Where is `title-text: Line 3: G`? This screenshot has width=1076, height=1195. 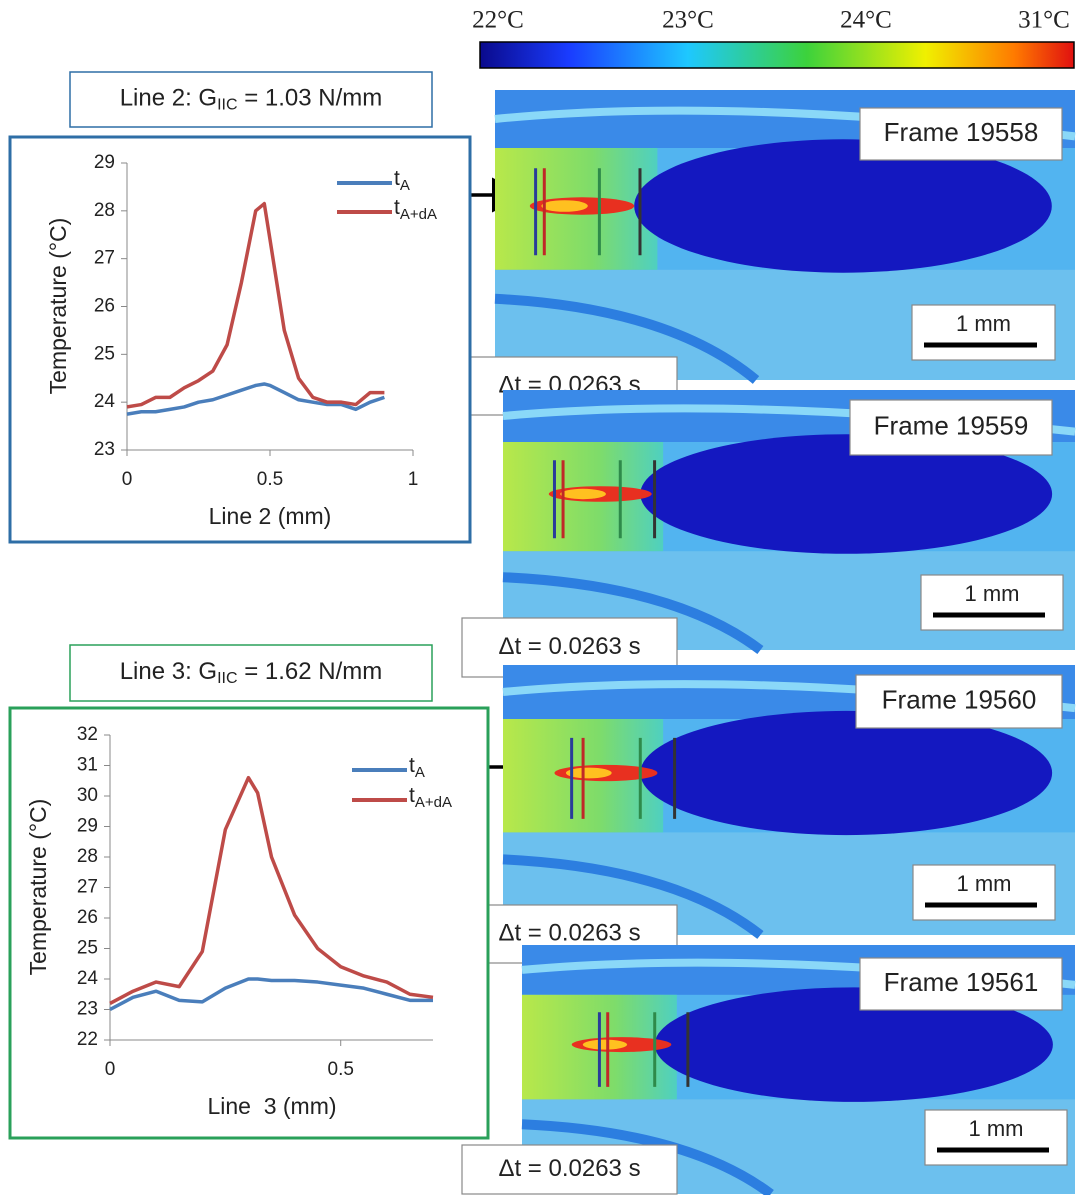 title-text: Line 3: G is located at coordinates (168, 671).